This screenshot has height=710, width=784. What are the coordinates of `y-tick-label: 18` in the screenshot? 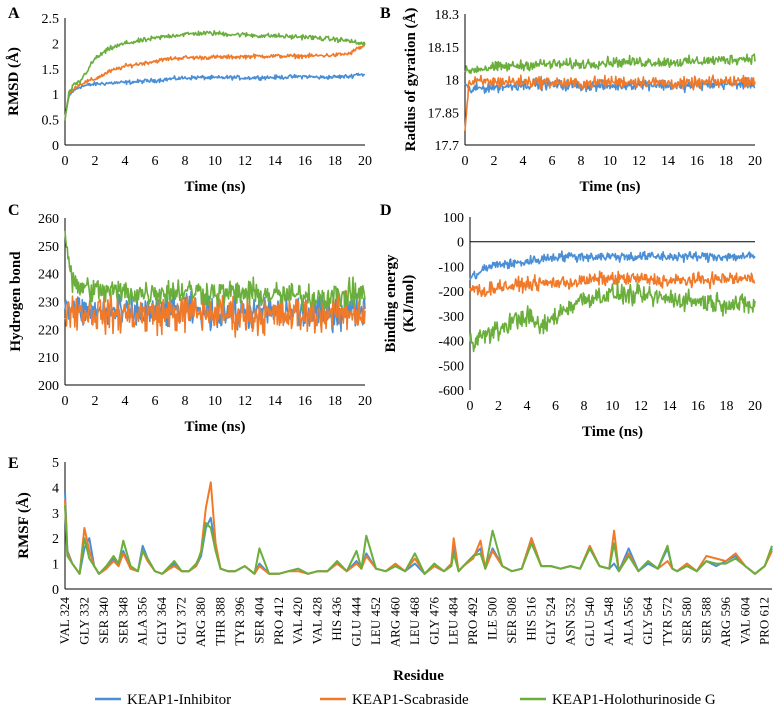 It's located at (452, 81).